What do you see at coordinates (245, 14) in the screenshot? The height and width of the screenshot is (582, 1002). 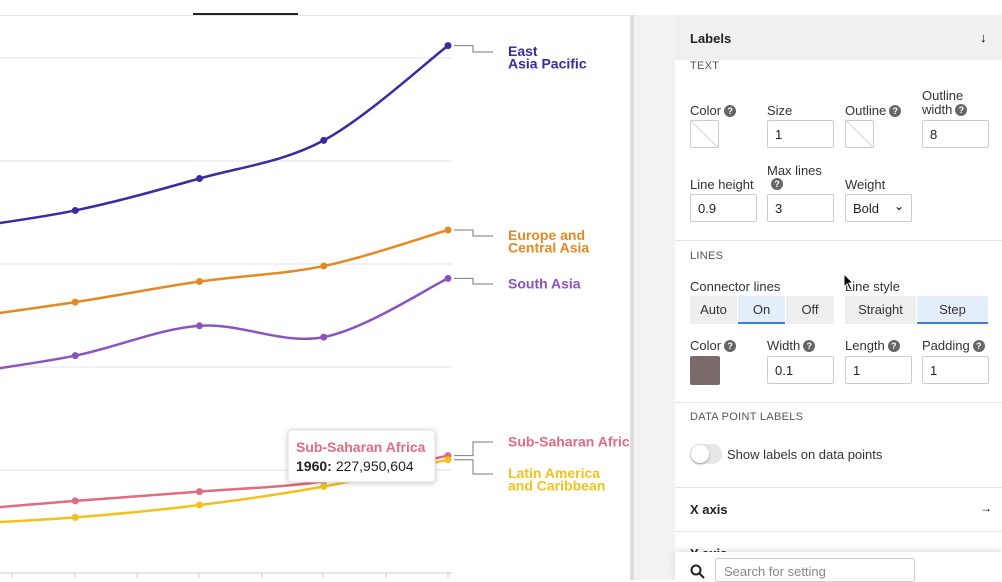 I see `tab-underline` at bounding box center [245, 14].